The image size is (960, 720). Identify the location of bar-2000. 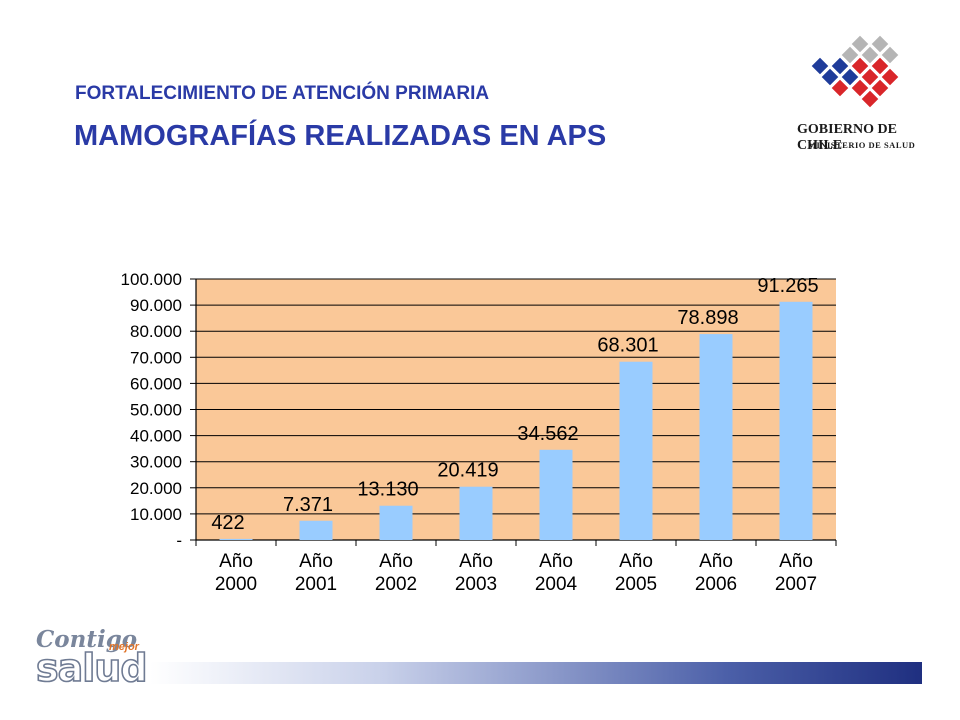
(236, 539).